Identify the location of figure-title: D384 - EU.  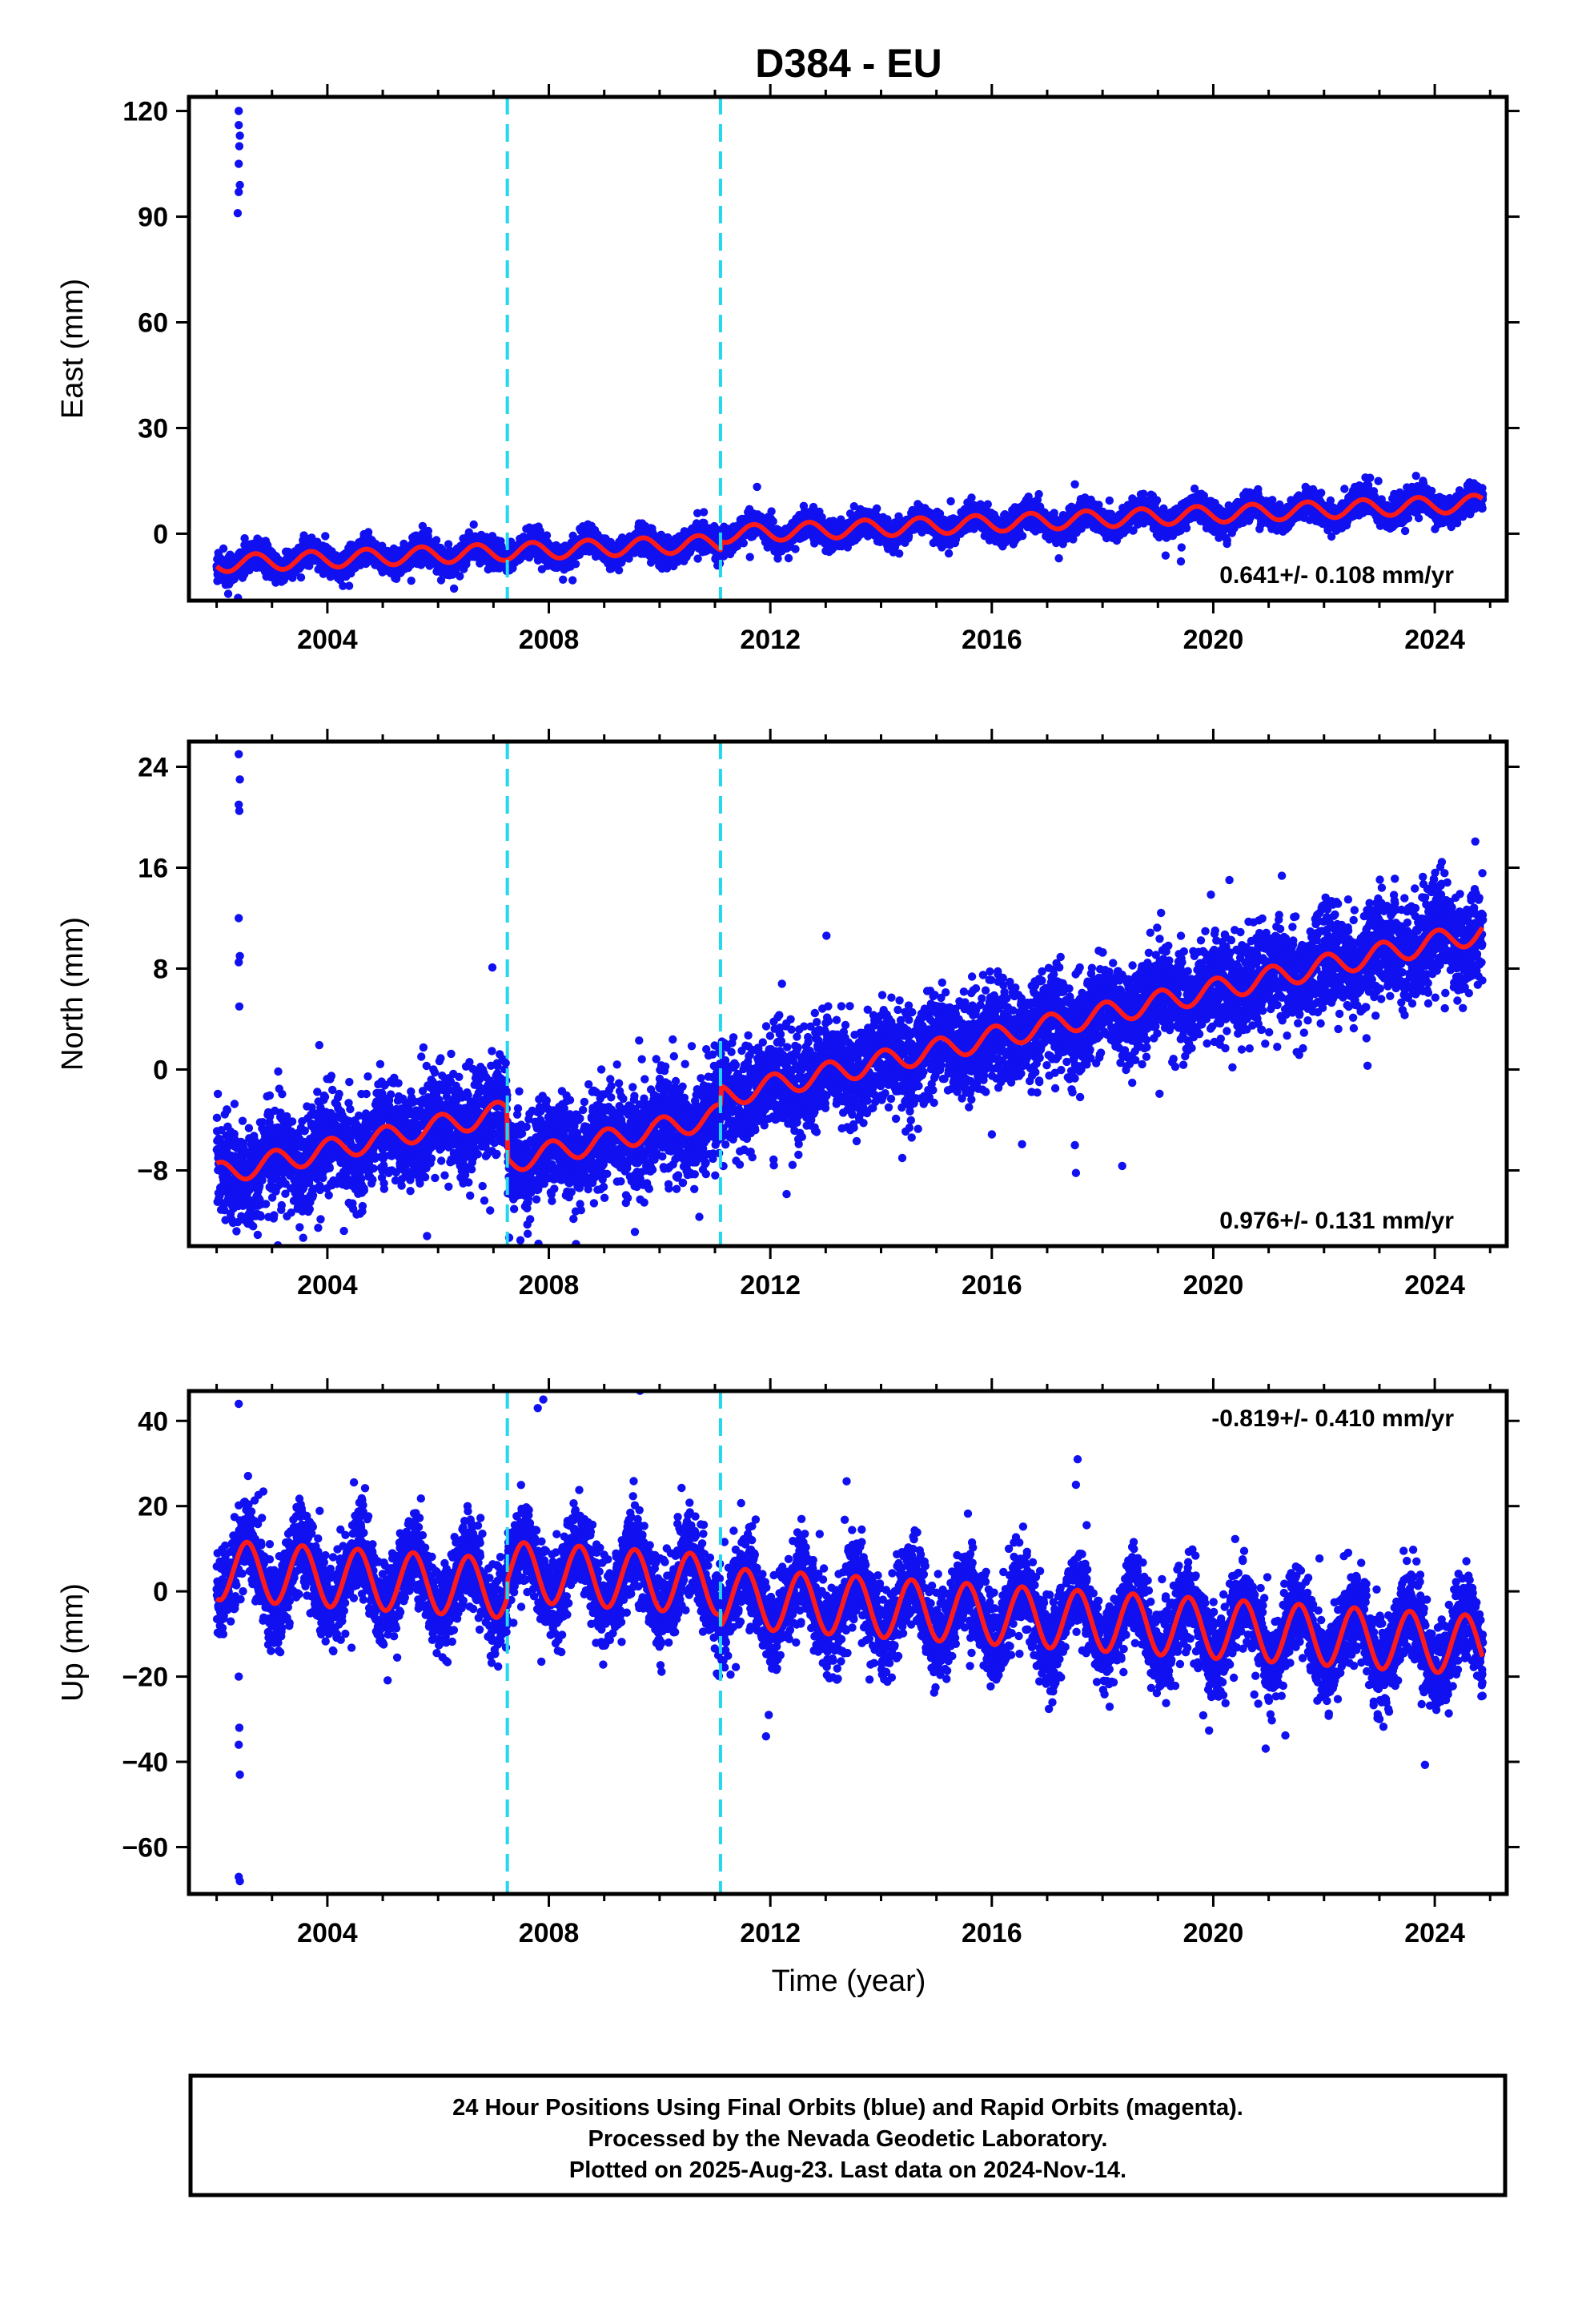
(848, 63).